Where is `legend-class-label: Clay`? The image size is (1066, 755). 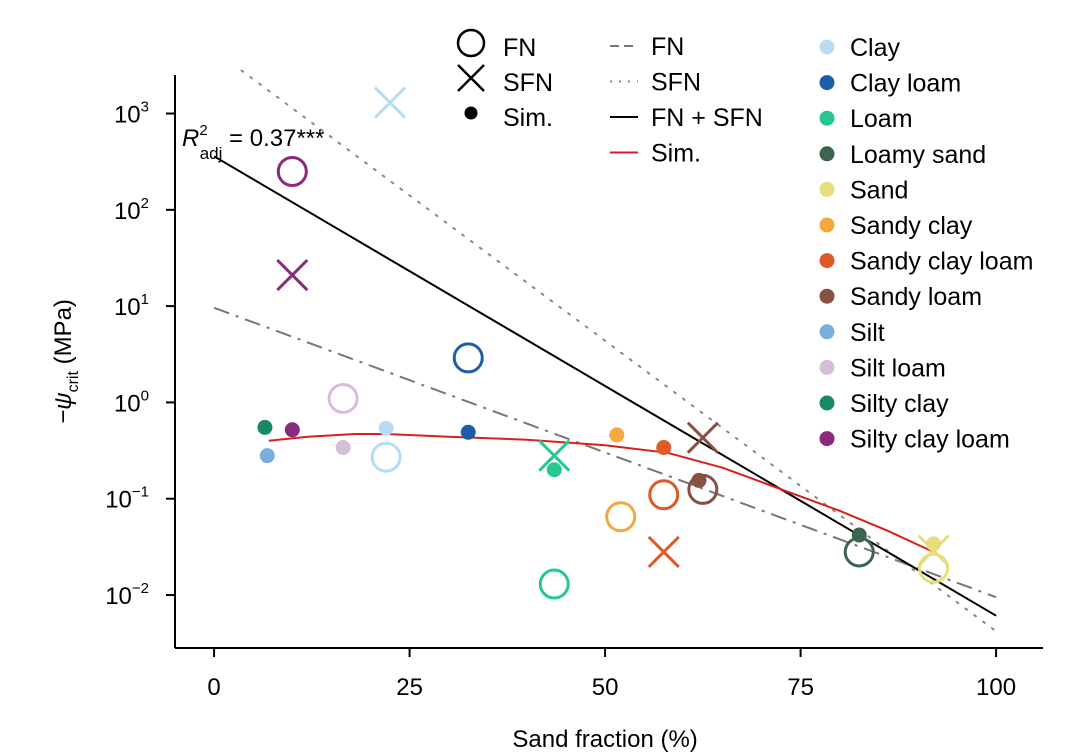
legend-class-label: Clay is located at coordinates (875, 48).